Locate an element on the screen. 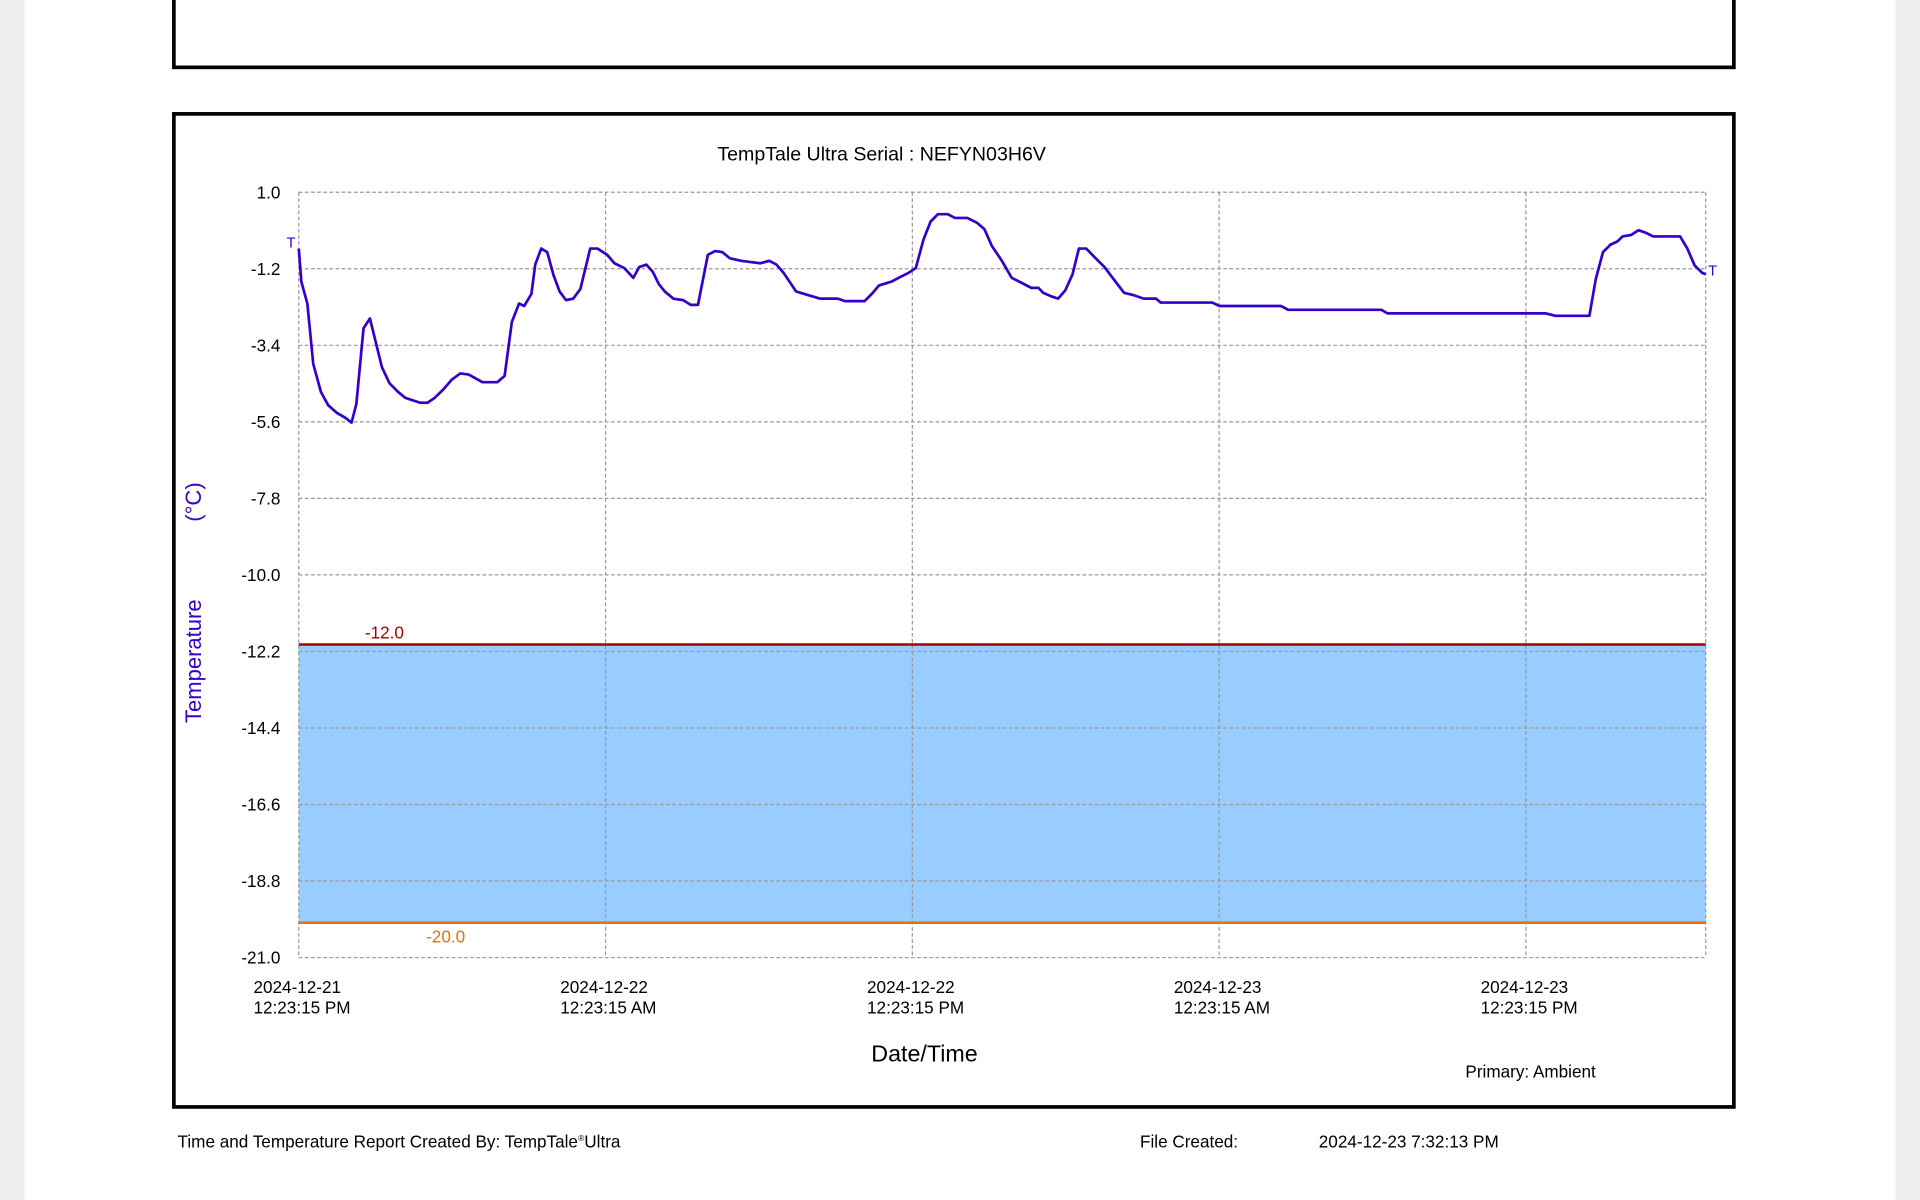 This screenshot has width=1920, height=1200. created-by-suffix: Ultra is located at coordinates (602, 1141).